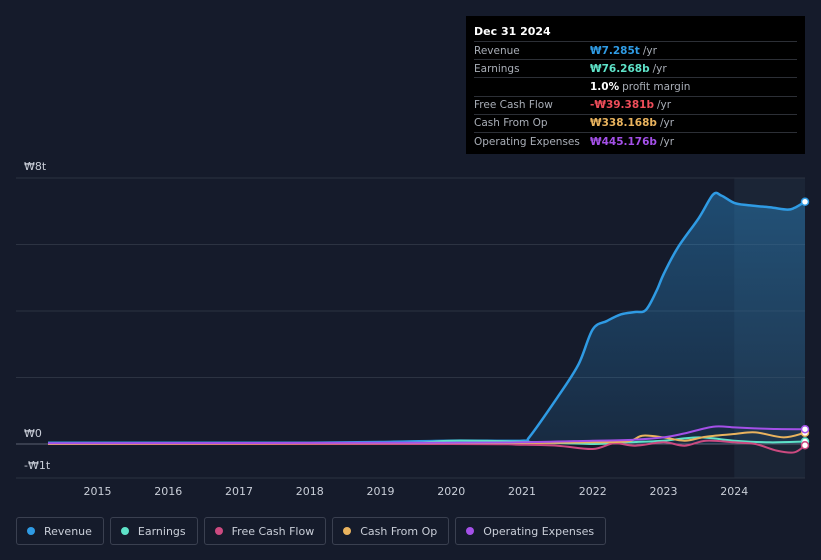  I want to click on x-tick-label: 2015, so click(98, 491).